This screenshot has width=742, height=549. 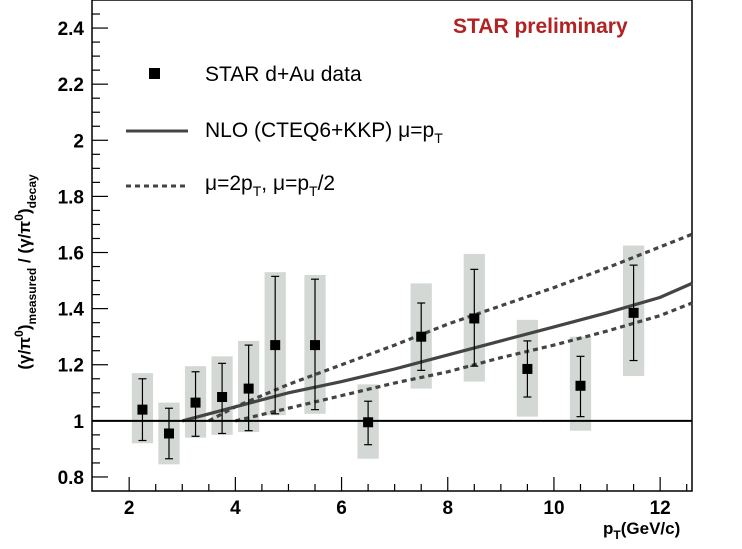 I want to click on y-title-sub2: decay, so click(x=32, y=191).